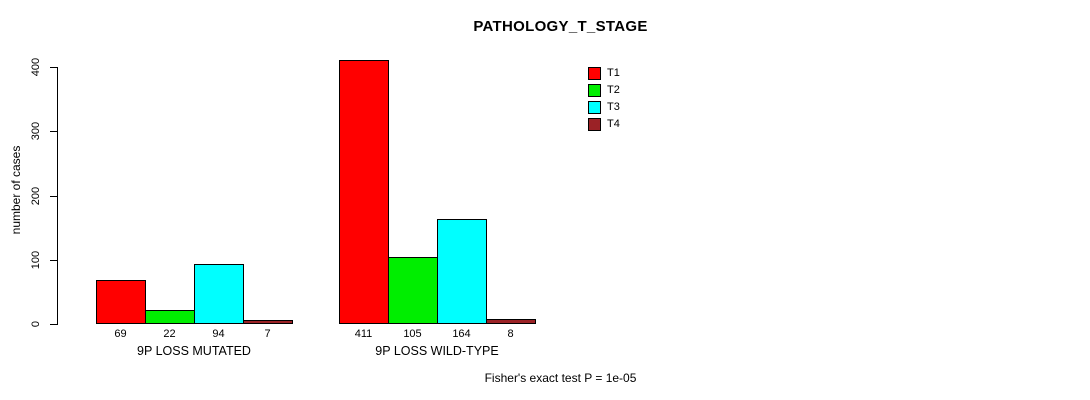 This screenshot has width=1090, height=400. I want to click on legend-swatch-t4, so click(594, 124).